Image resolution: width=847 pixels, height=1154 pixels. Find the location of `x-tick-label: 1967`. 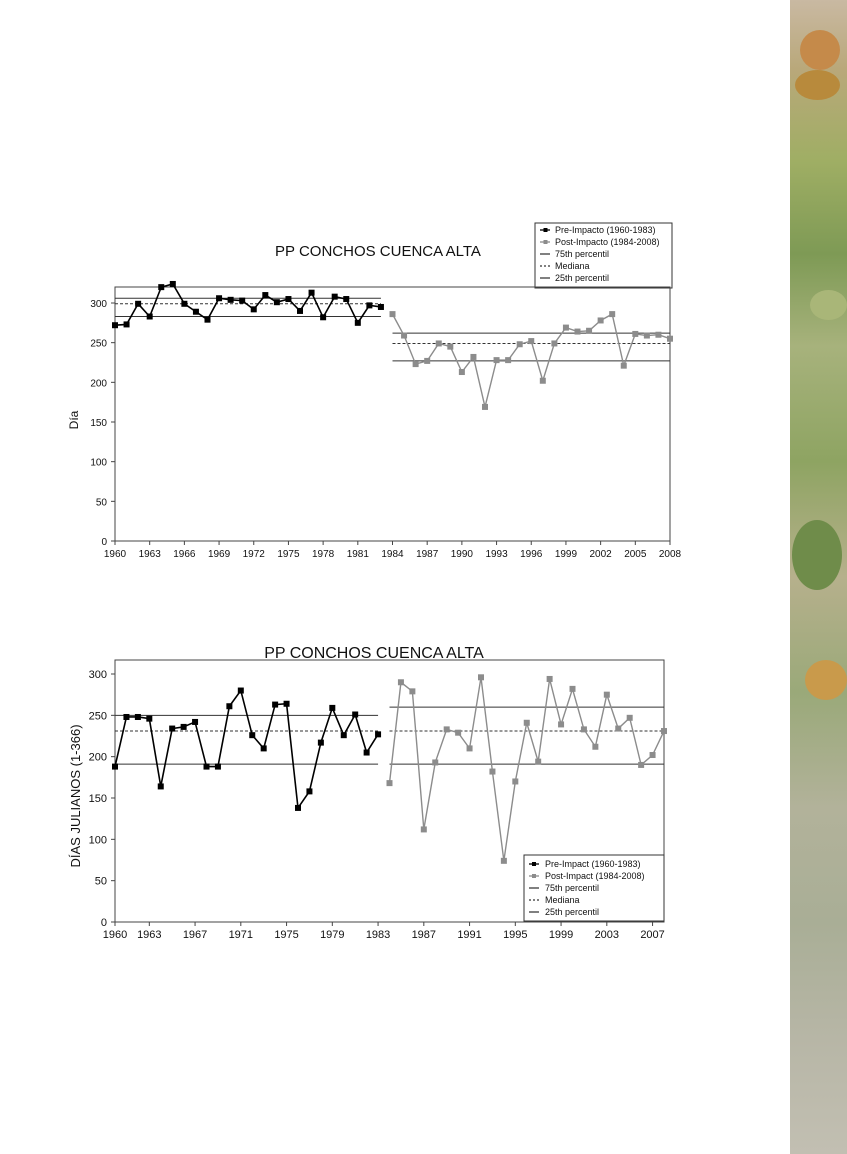

x-tick-label: 1967 is located at coordinates (195, 935).